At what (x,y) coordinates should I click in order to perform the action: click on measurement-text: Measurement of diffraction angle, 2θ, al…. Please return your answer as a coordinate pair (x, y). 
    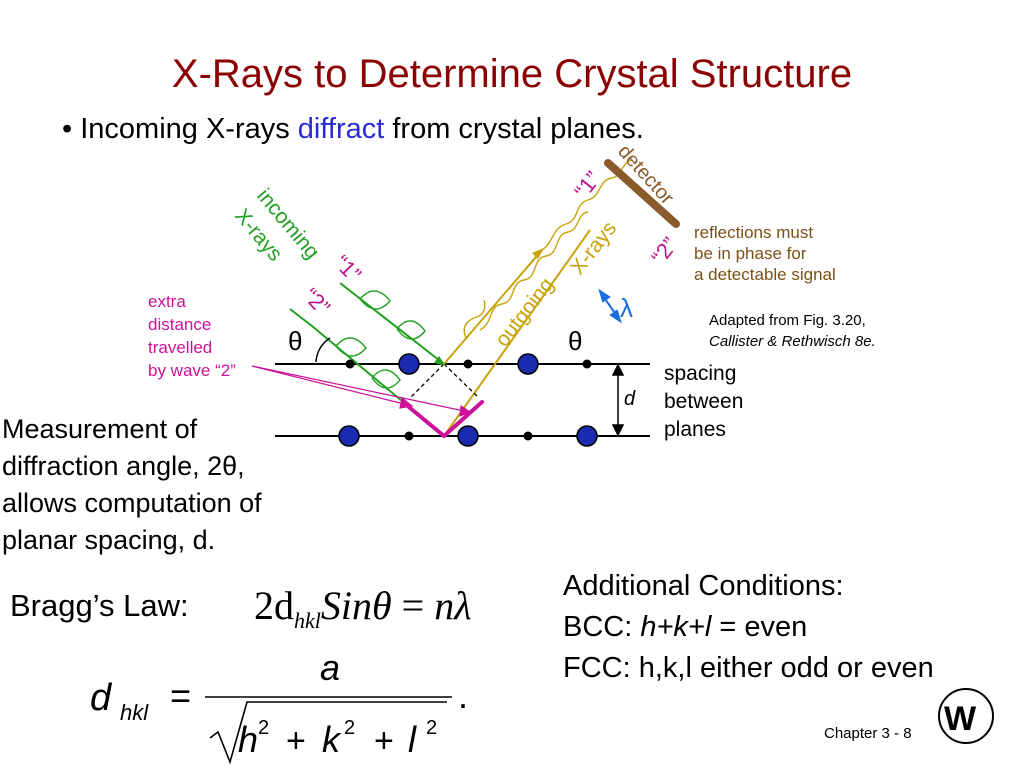
    Looking at the image, I should click on (132, 485).